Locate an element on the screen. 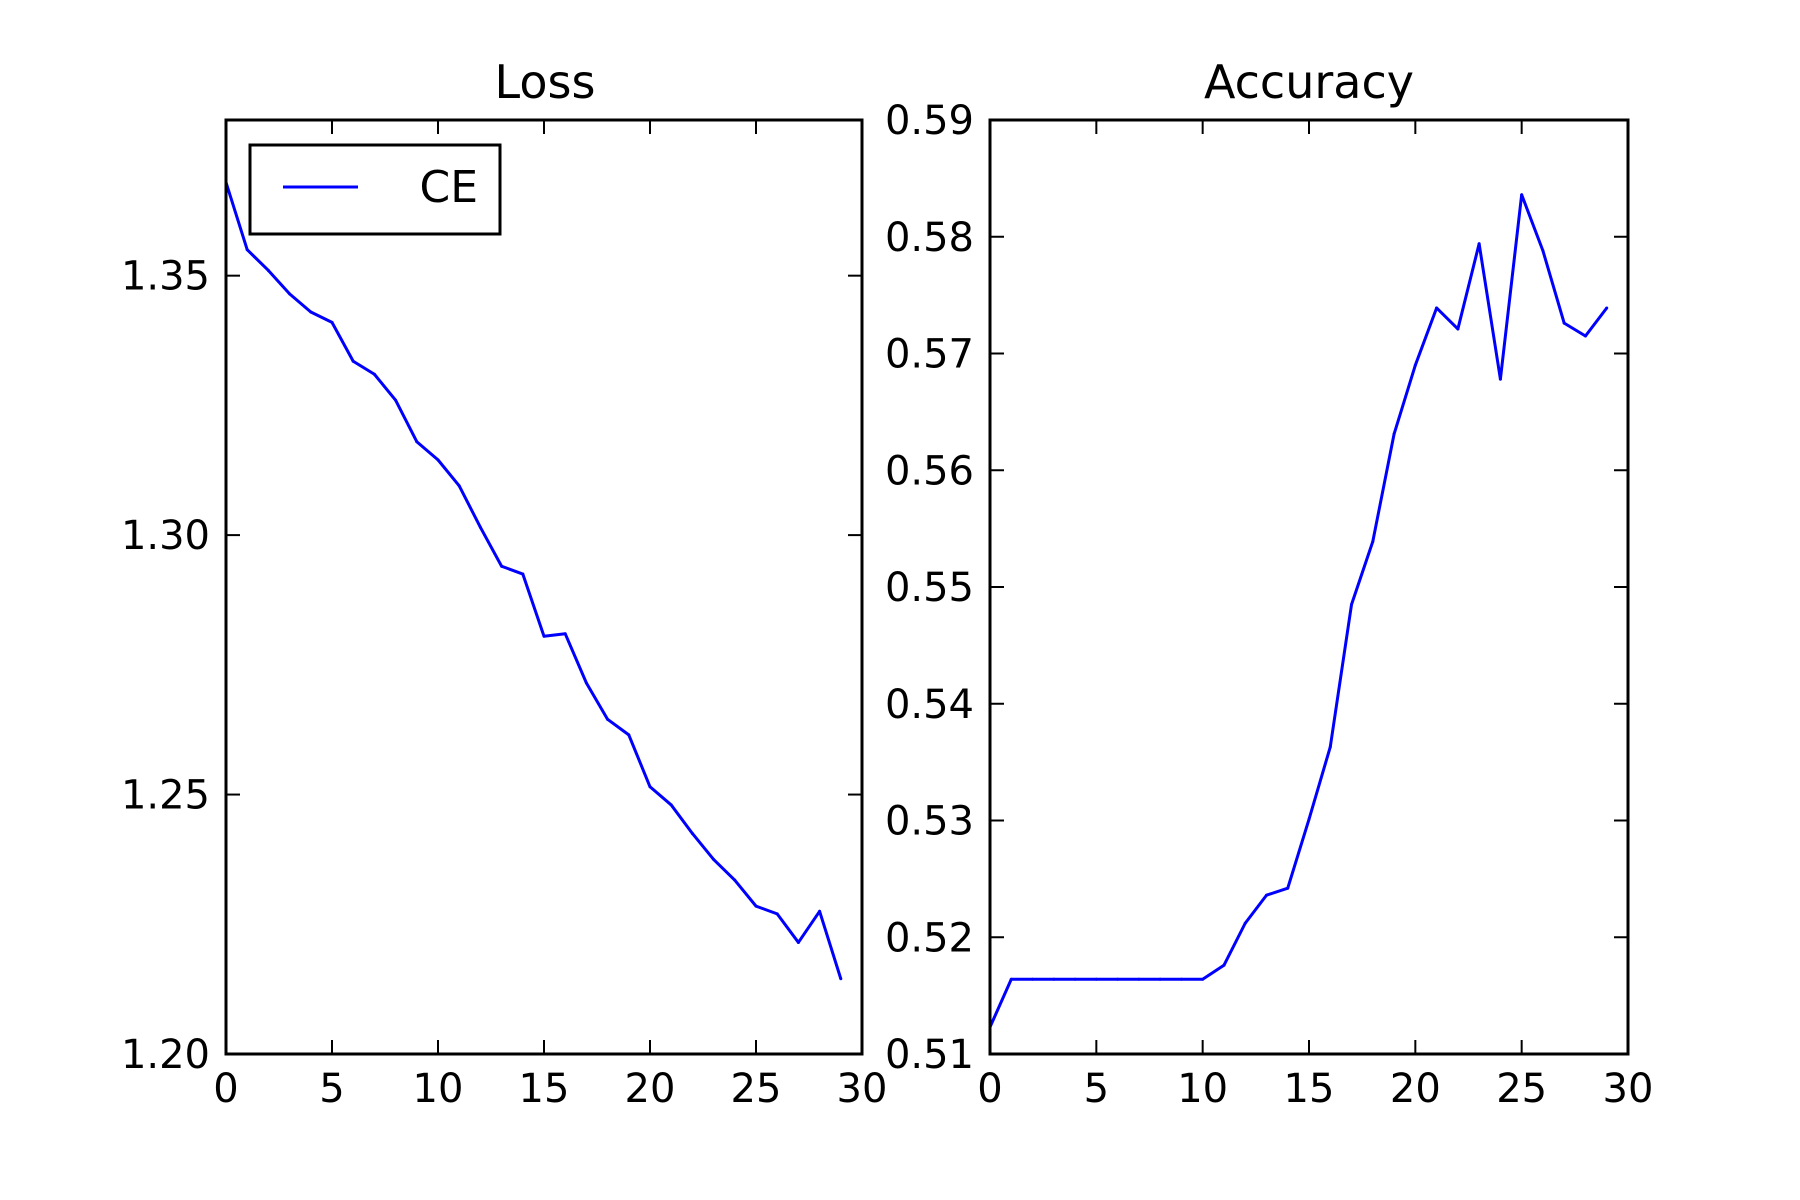 The height and width of the screenshot is (1200, 1800). legend-label-ce: CE is located at coordinates (448, 187).